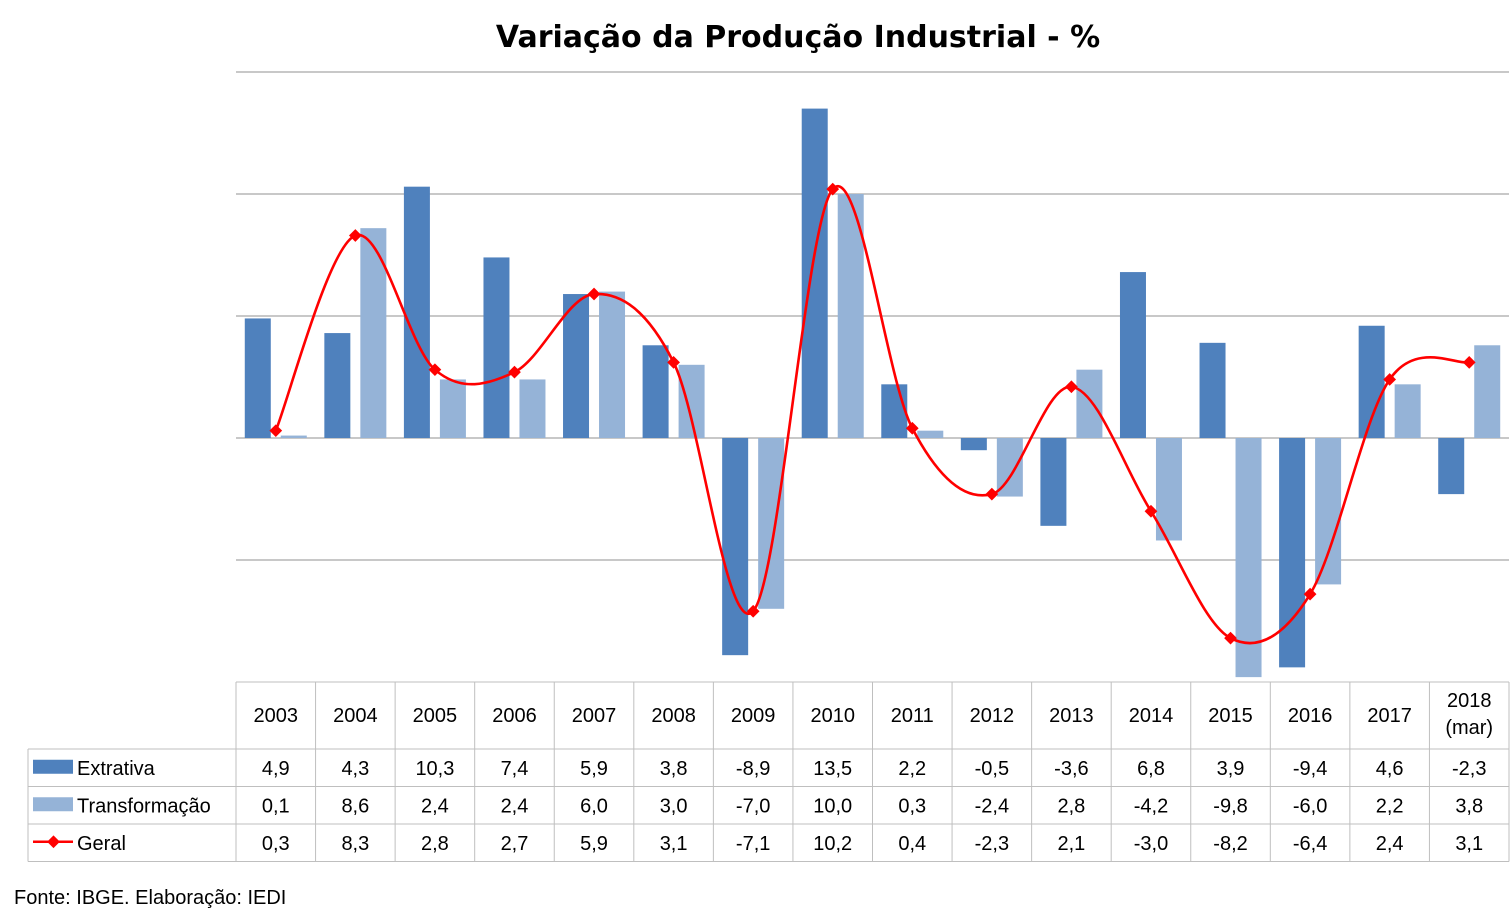 The height and width of the screenshot is (922, 1511). What do you see at coordinates (674, 844) in the screenshot?
I see `table-cell: 3,1` at bounding box center [674, 844].